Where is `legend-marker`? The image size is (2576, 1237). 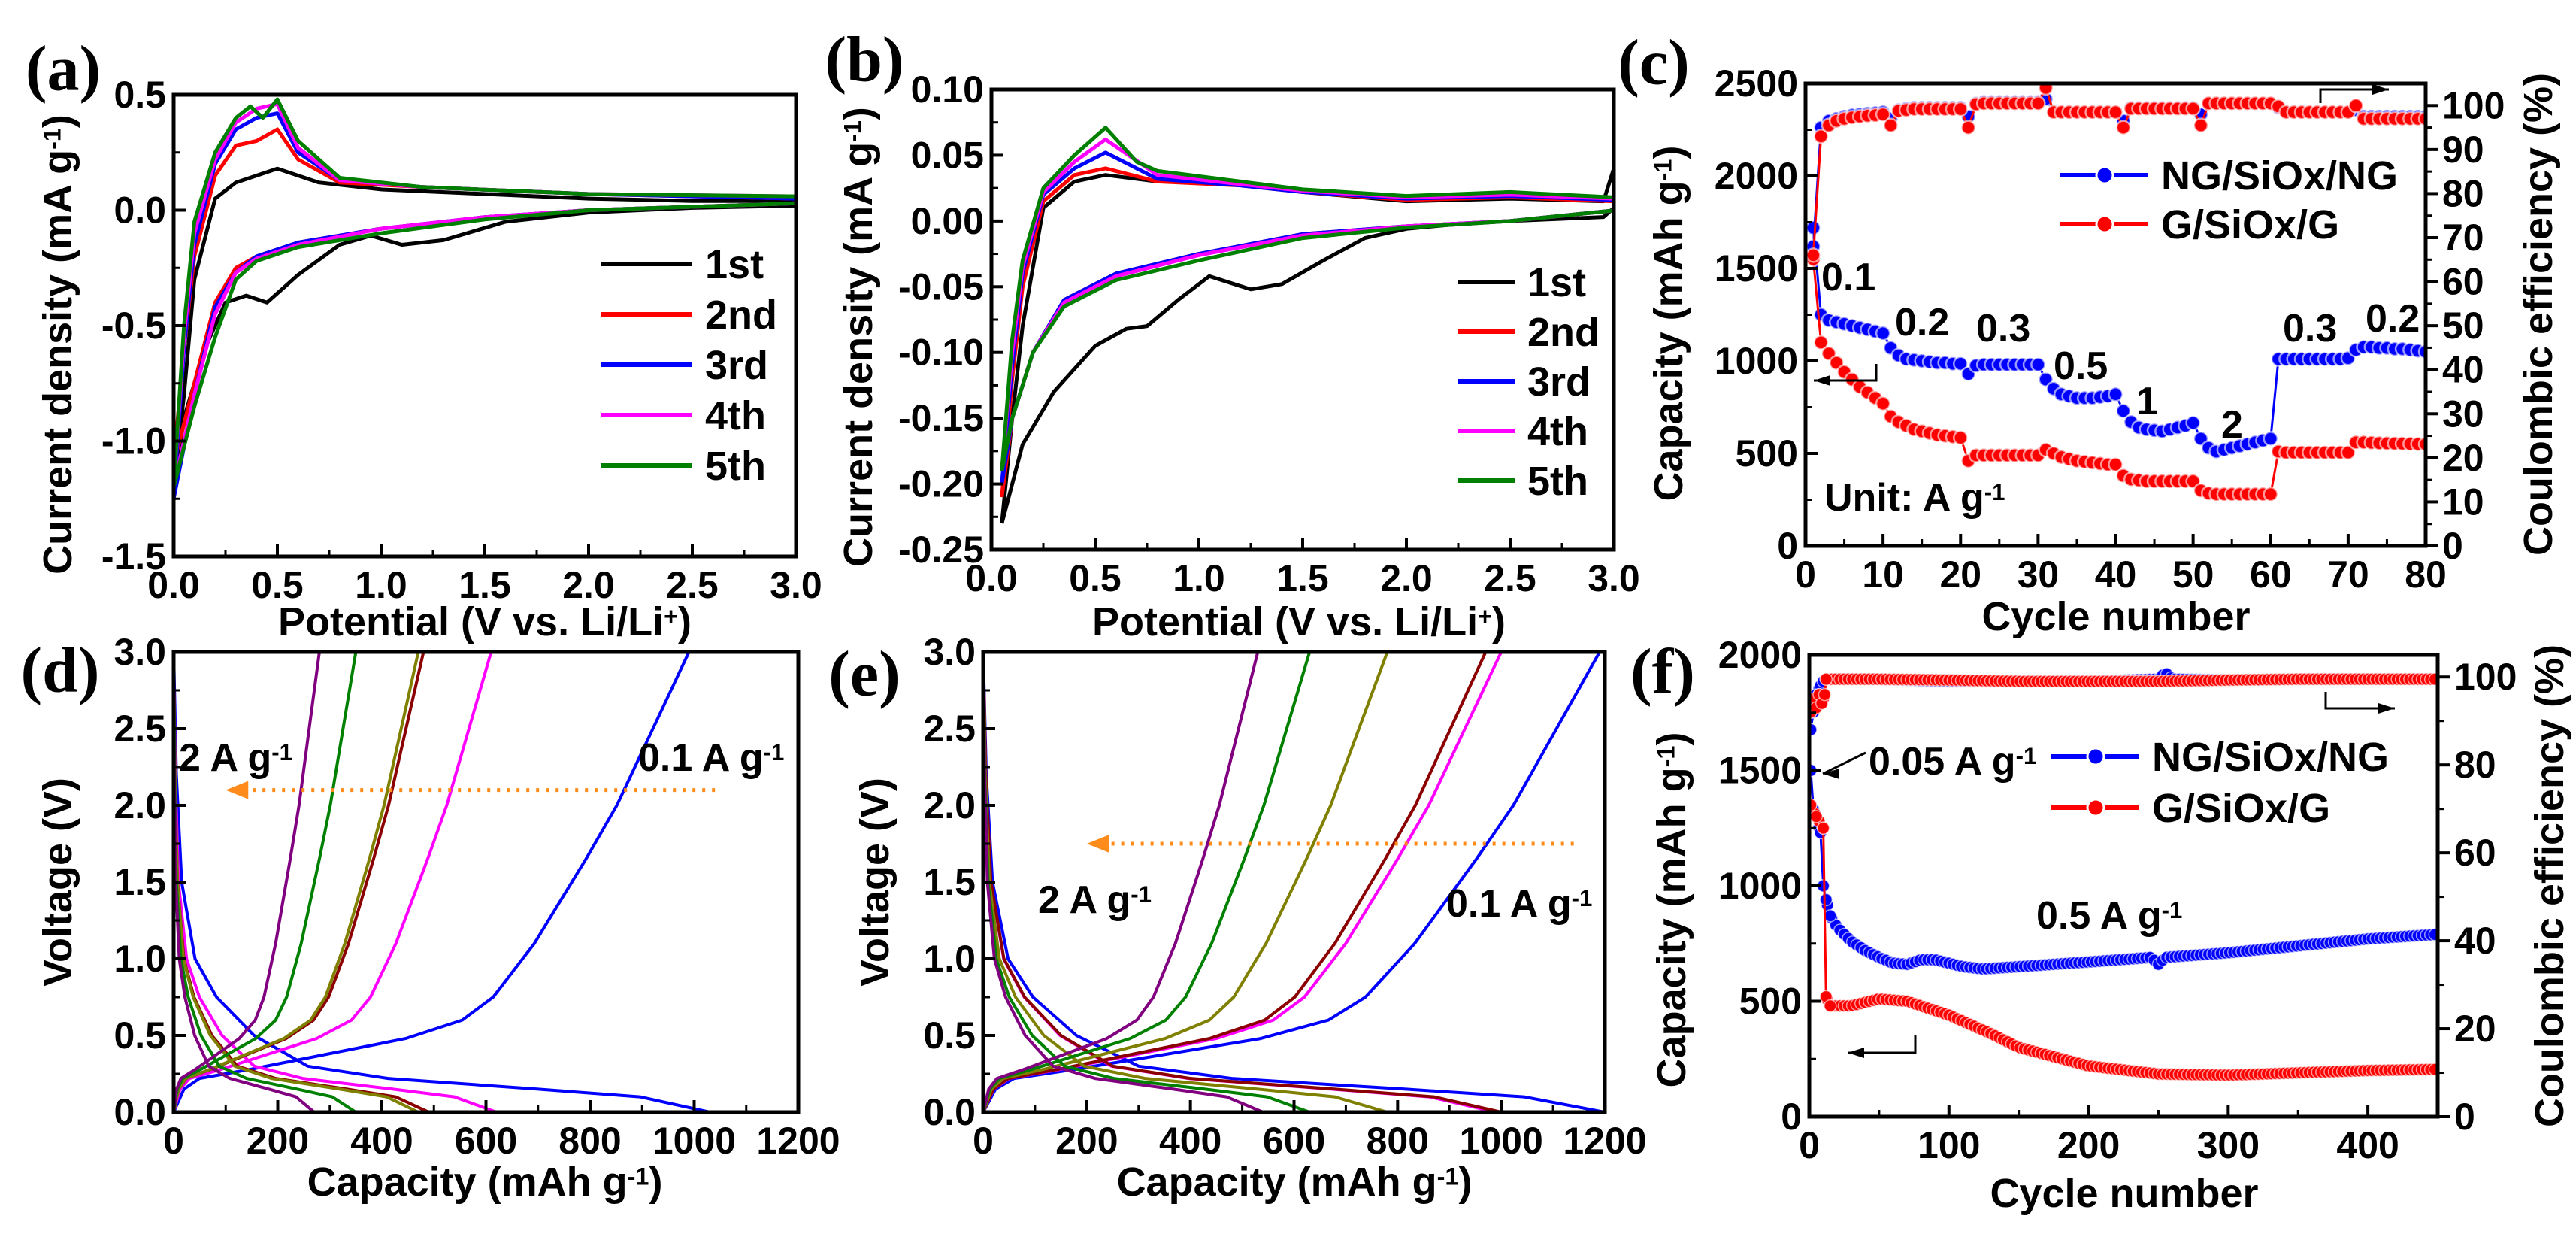
legend-marker is located at coordinates (2095, 807).